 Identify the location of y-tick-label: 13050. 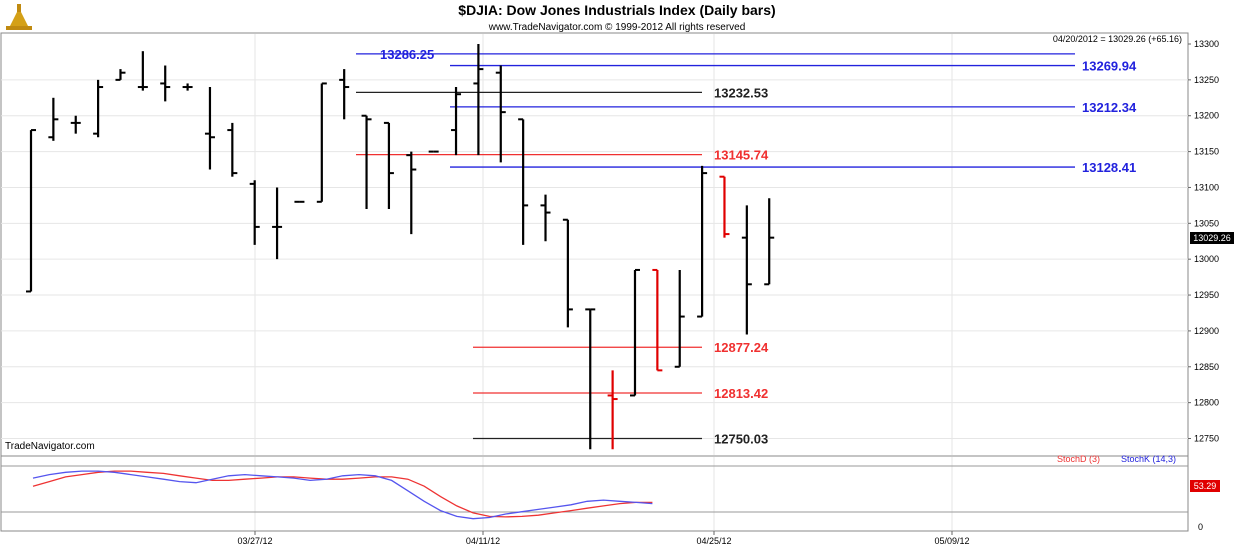
(1206, 223).